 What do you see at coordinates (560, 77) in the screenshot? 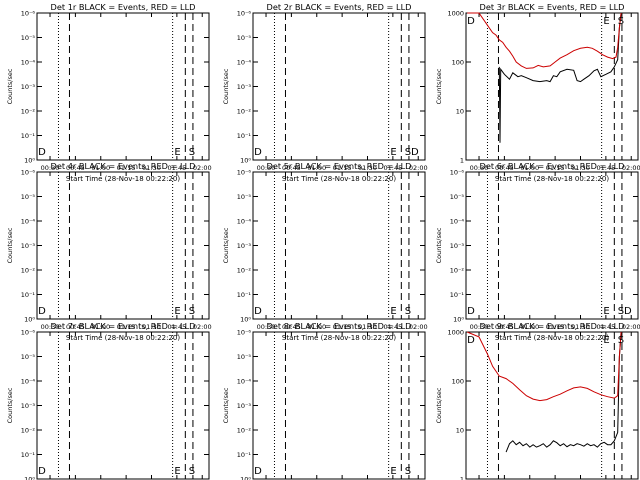
I see `events-series-line` at bounding box center [560, 77].